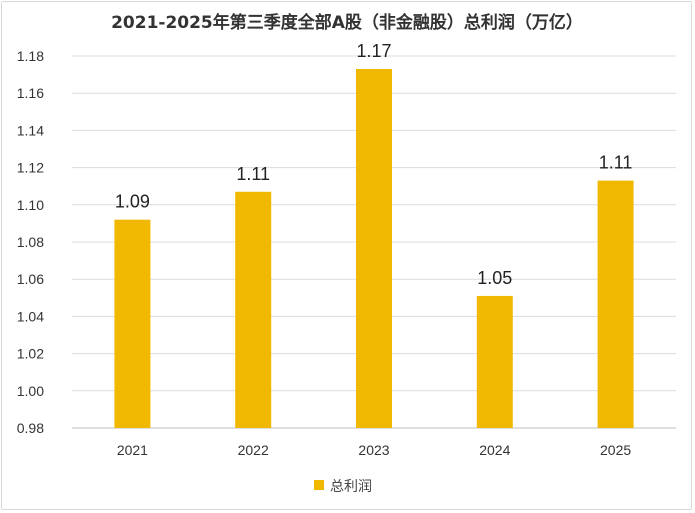  I want to click on legend-label: 总利润, so click(351, 487).